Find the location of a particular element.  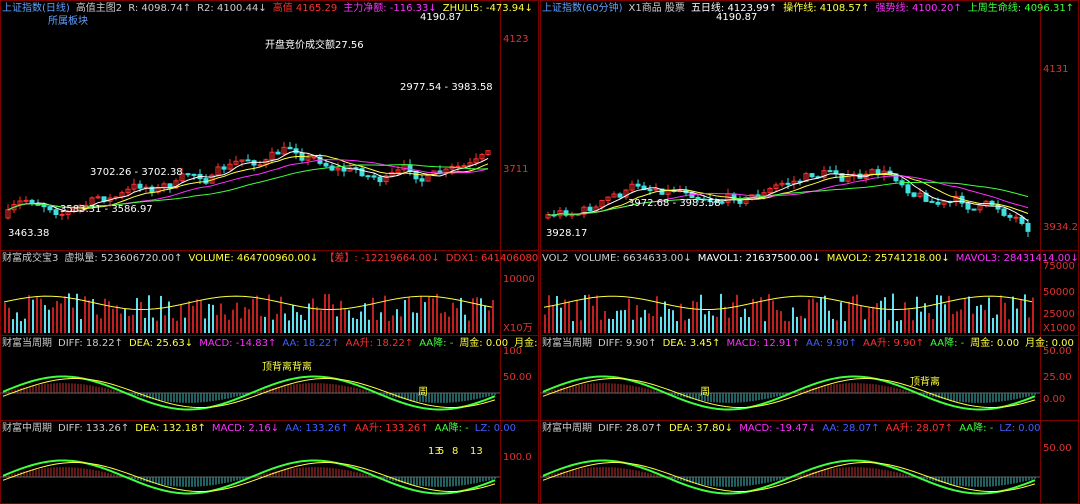

indicator-value: 主力净额: -116.33↓ is located at coordinates (390, 8).